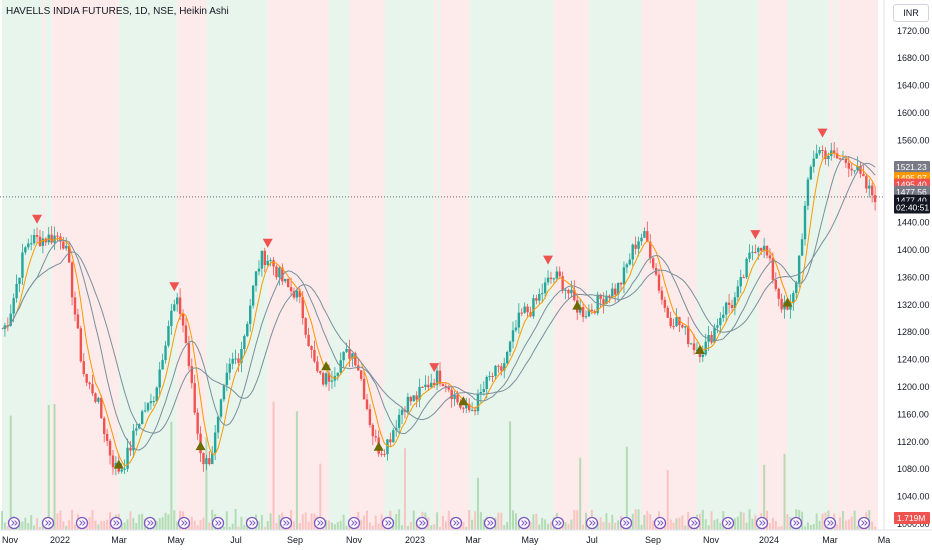 Image resolution: width=932 pixels, height=550 pixels. Describe the element at coordinates (911, 178) in the screenshot. I see `price-tag-label: 1495.97` at that location.